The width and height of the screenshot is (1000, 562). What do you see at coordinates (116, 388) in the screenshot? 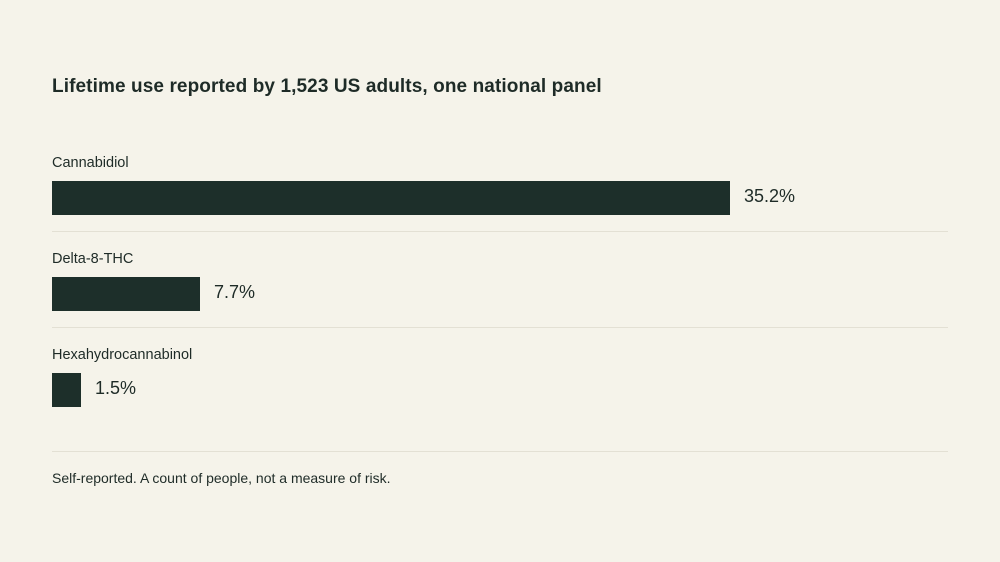
I see `value-label: 1.5%` at bounding box center [116, 388].